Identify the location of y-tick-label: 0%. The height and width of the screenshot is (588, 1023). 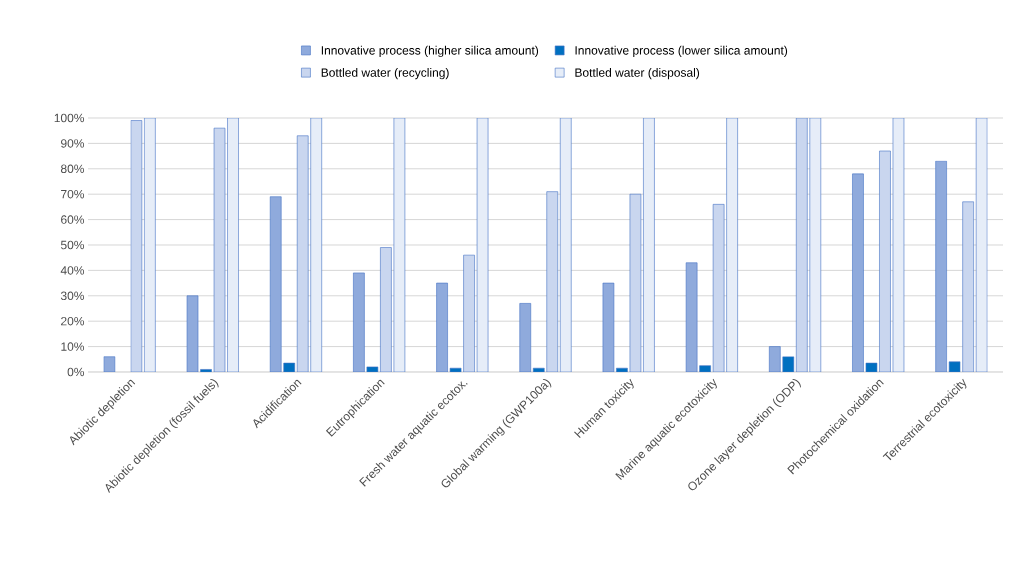
(76, 372).